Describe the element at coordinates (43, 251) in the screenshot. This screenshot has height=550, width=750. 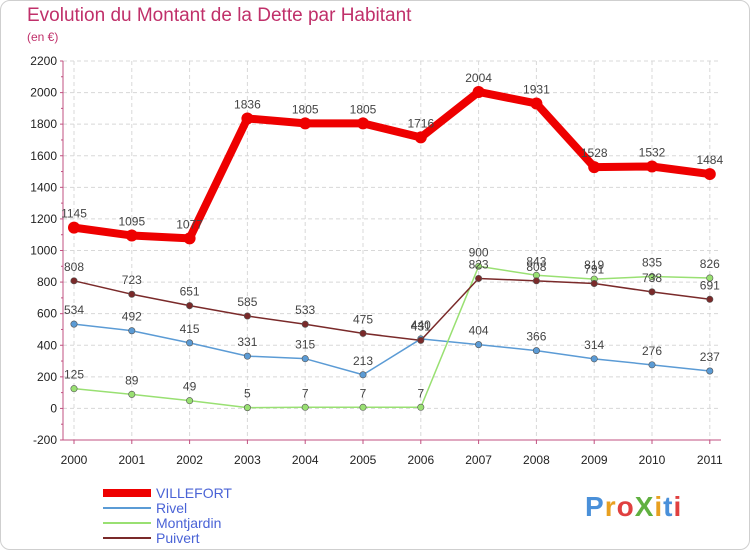
I see `y-tick-label: 1000` at that location.